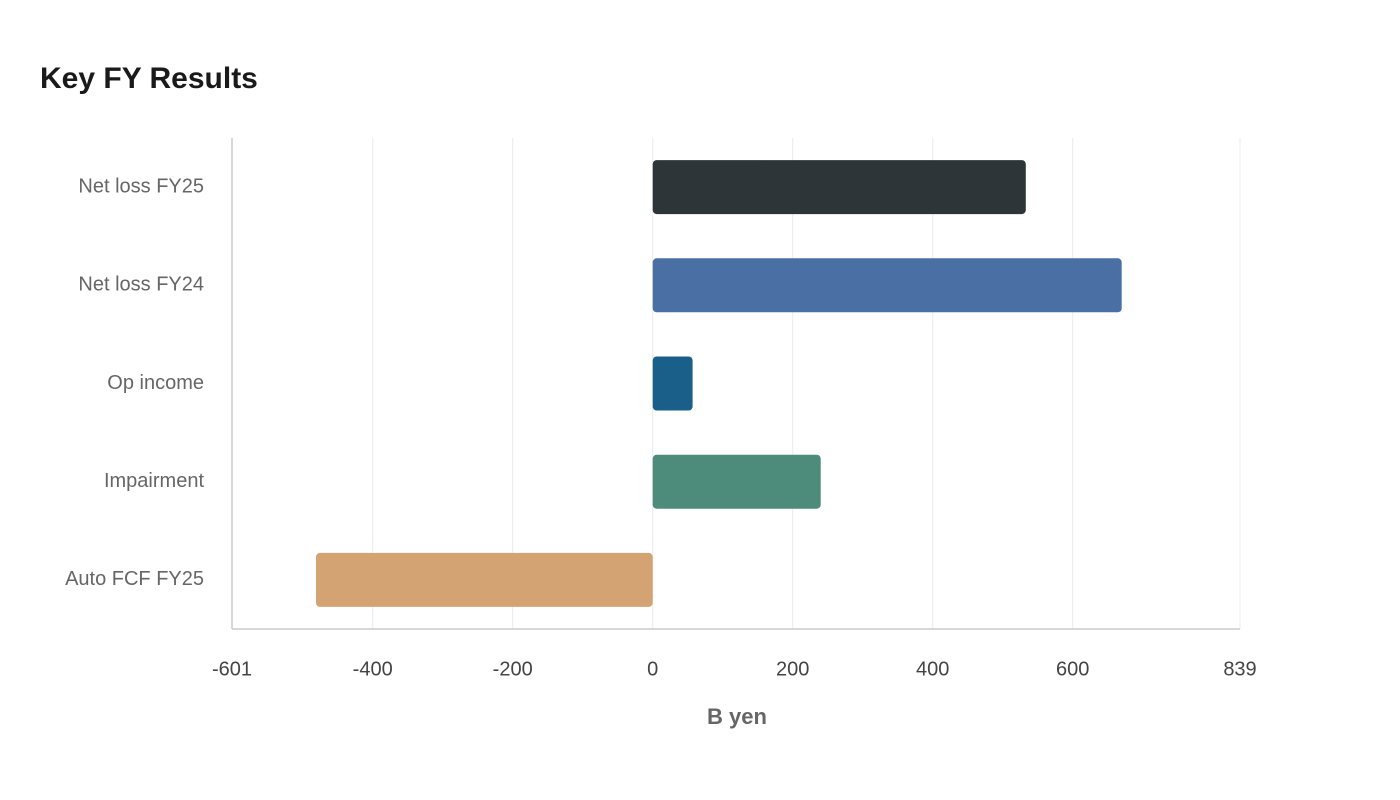  Describe the element at coordinates (373, 669) in the screenshot. I see `x-tick-label: -400` at that location.